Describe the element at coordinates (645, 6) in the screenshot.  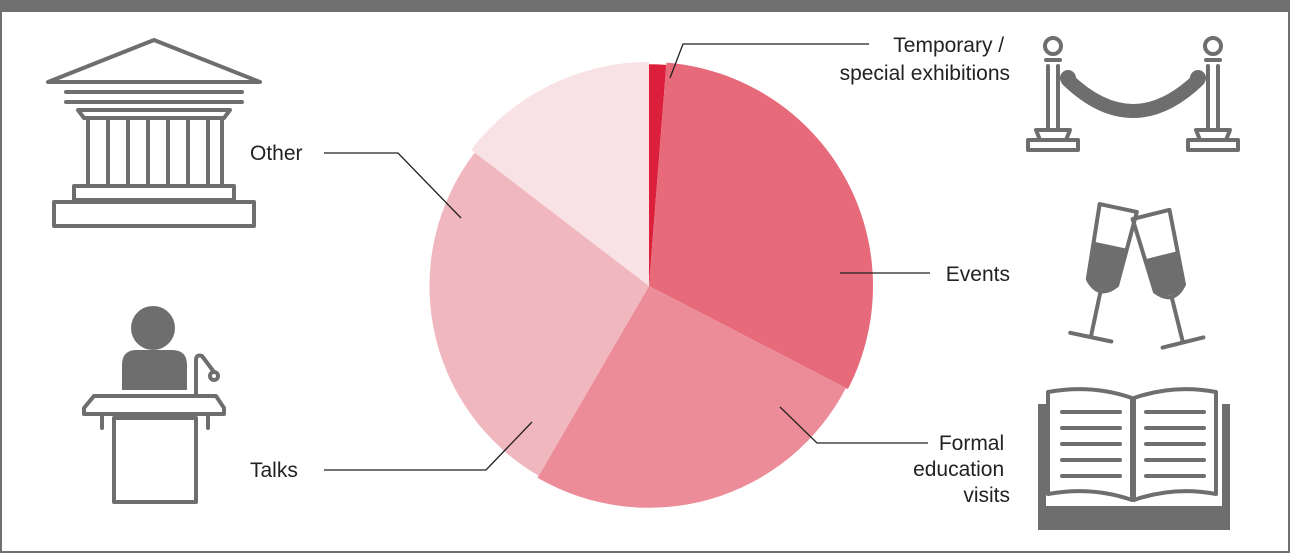
I see `top-bar` at that location.